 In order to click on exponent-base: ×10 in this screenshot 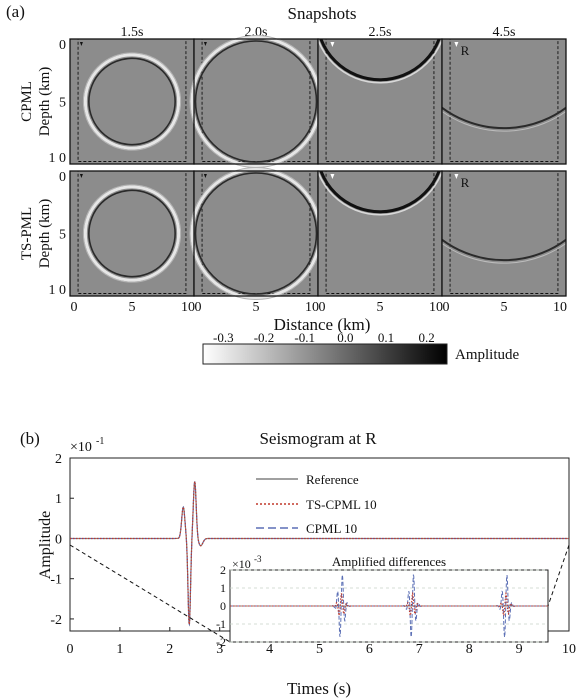, I will do `click(81, 447)`.